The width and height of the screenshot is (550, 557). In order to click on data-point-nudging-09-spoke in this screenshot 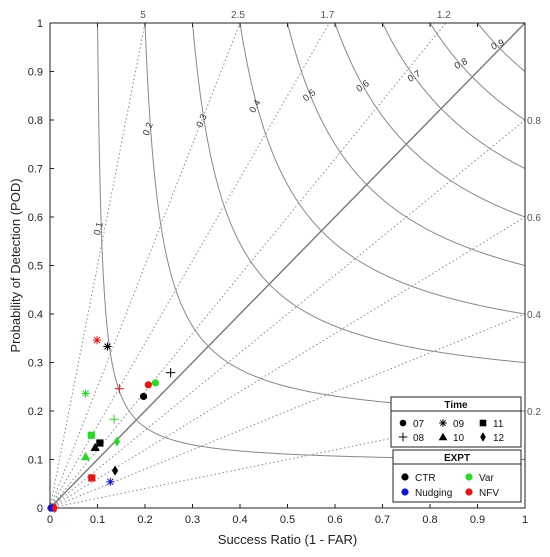, I will do `click(110, 482)`.